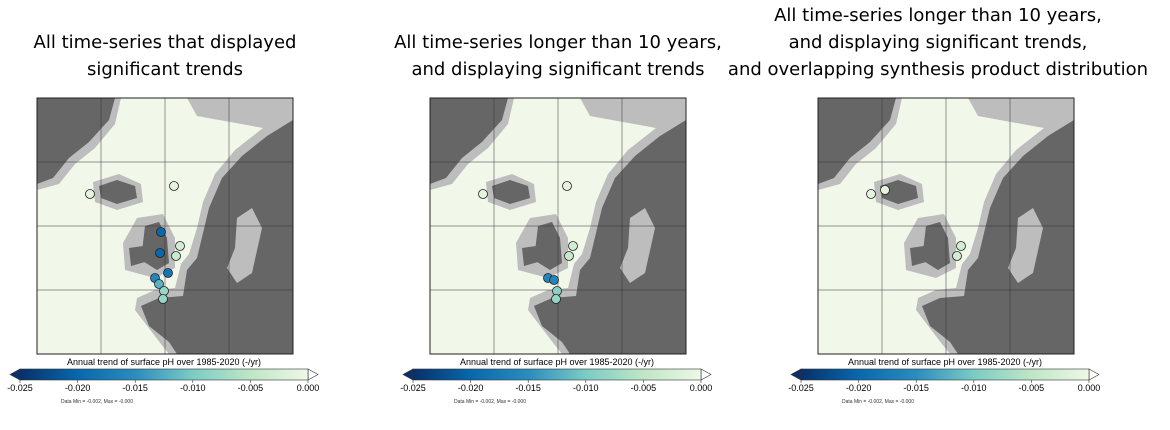  What do you see at coordinates (938, 42) in the screenshot?
I see `panel-title: and displaying significant trends,` at bounding box center [938, 42].